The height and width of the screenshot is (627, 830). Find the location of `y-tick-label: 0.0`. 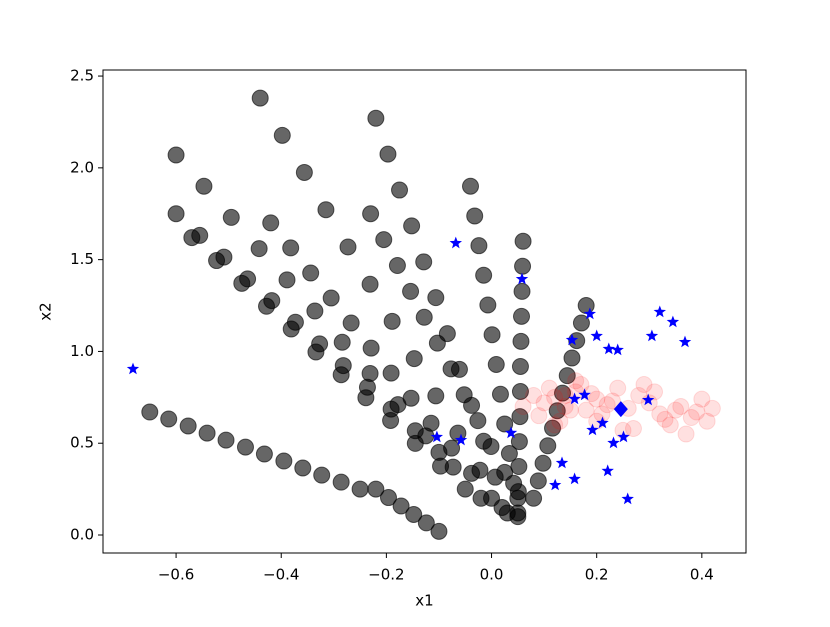

y-tick-label: 0.0 is located at coordinates (82, 535).